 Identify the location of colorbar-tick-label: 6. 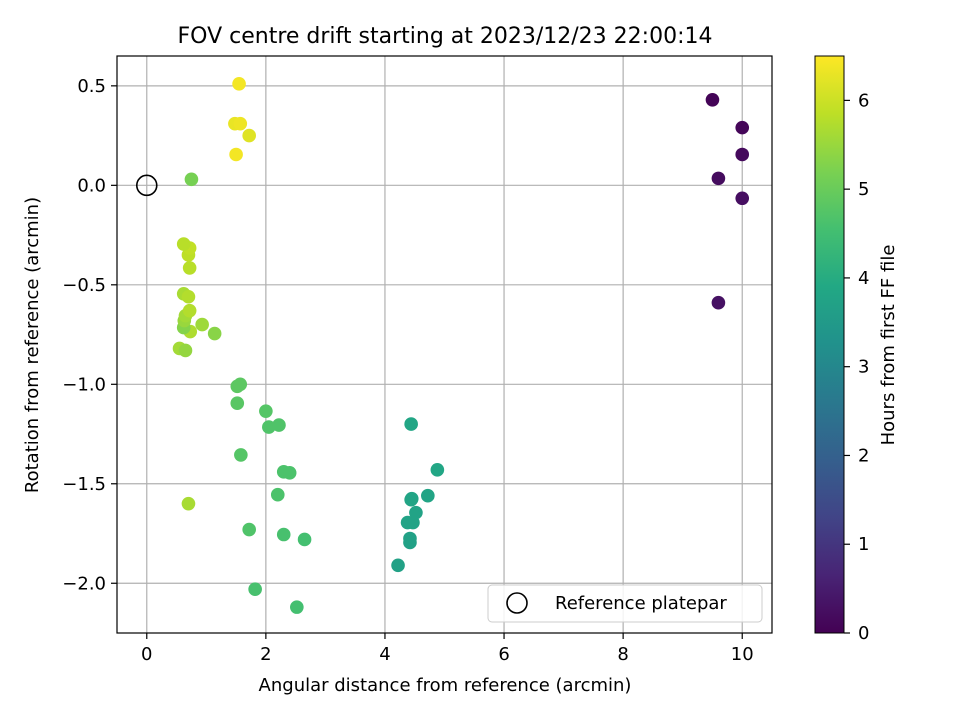
(863, 100).